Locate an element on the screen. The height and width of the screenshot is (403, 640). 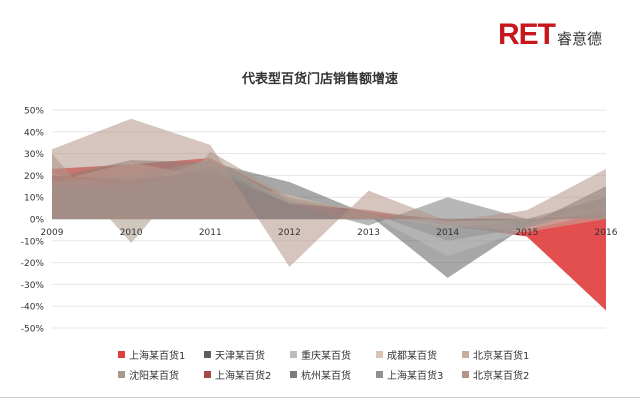
legend-item: 上海某百货2 is located at coordinates (247, 374).